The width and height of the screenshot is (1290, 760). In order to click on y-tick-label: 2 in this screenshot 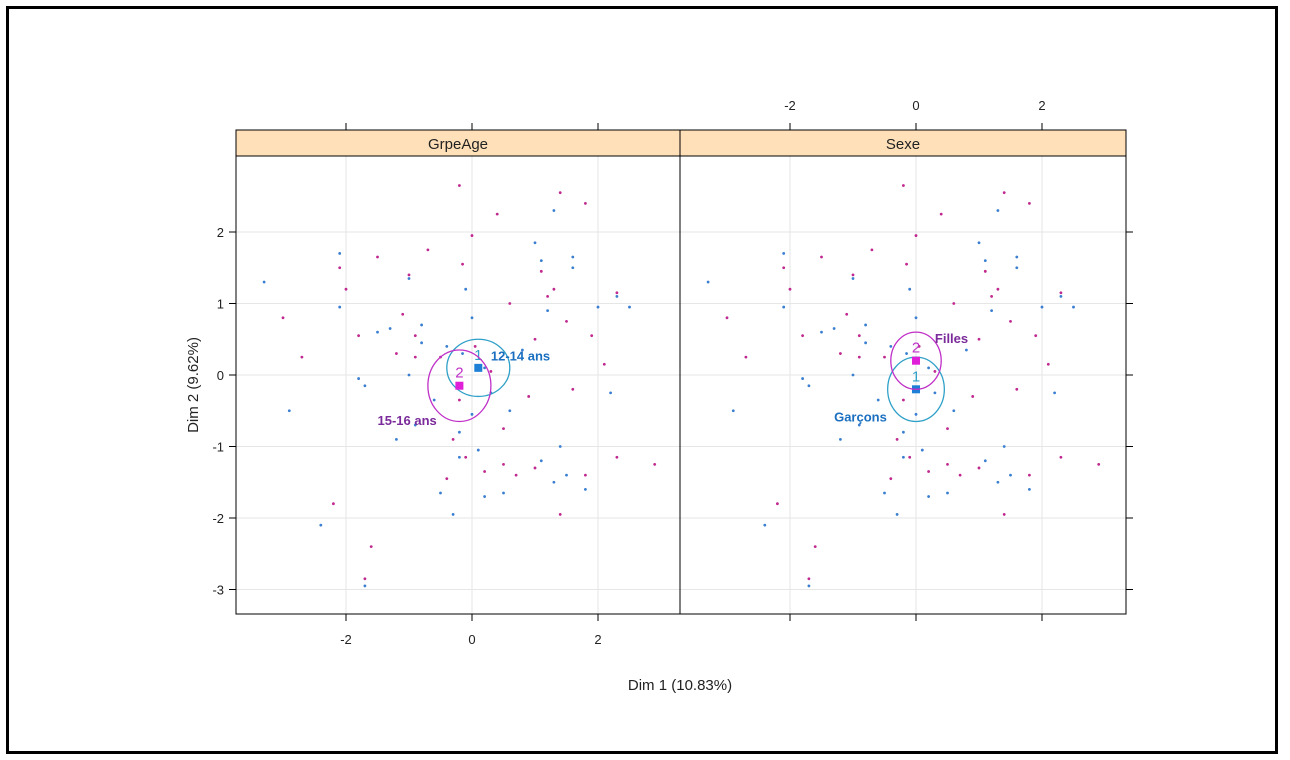, I will do `click(220, 232)`.